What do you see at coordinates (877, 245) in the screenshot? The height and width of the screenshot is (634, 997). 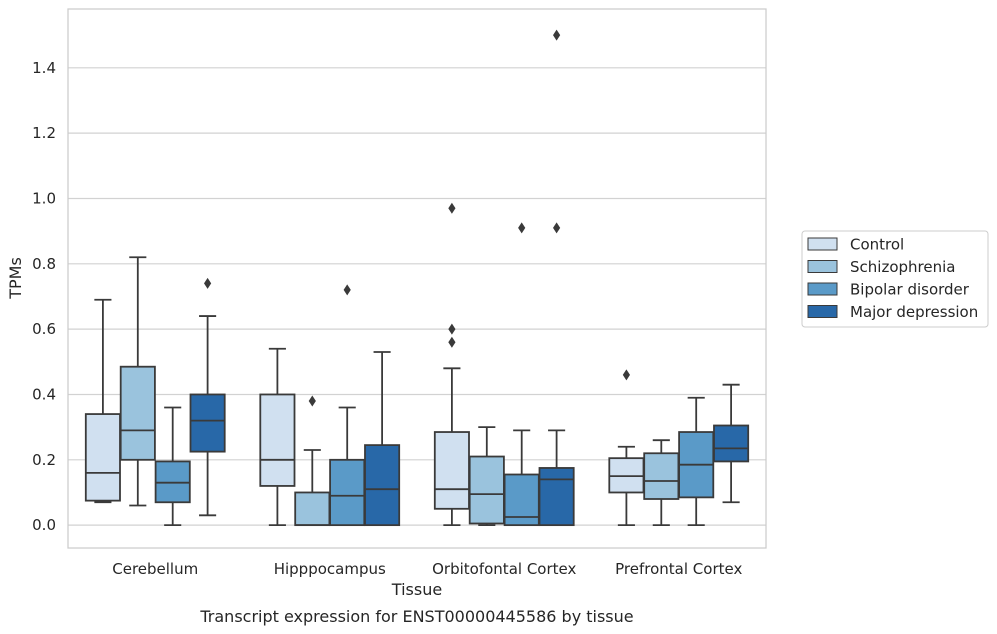 I see `legend-label: Control` at bounding box center [877, 245].